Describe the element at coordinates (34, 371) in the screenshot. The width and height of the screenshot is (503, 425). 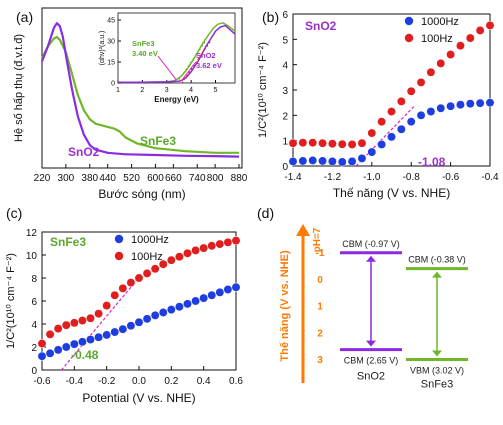
I see `panel-c-ytick-label: 0` at that location.